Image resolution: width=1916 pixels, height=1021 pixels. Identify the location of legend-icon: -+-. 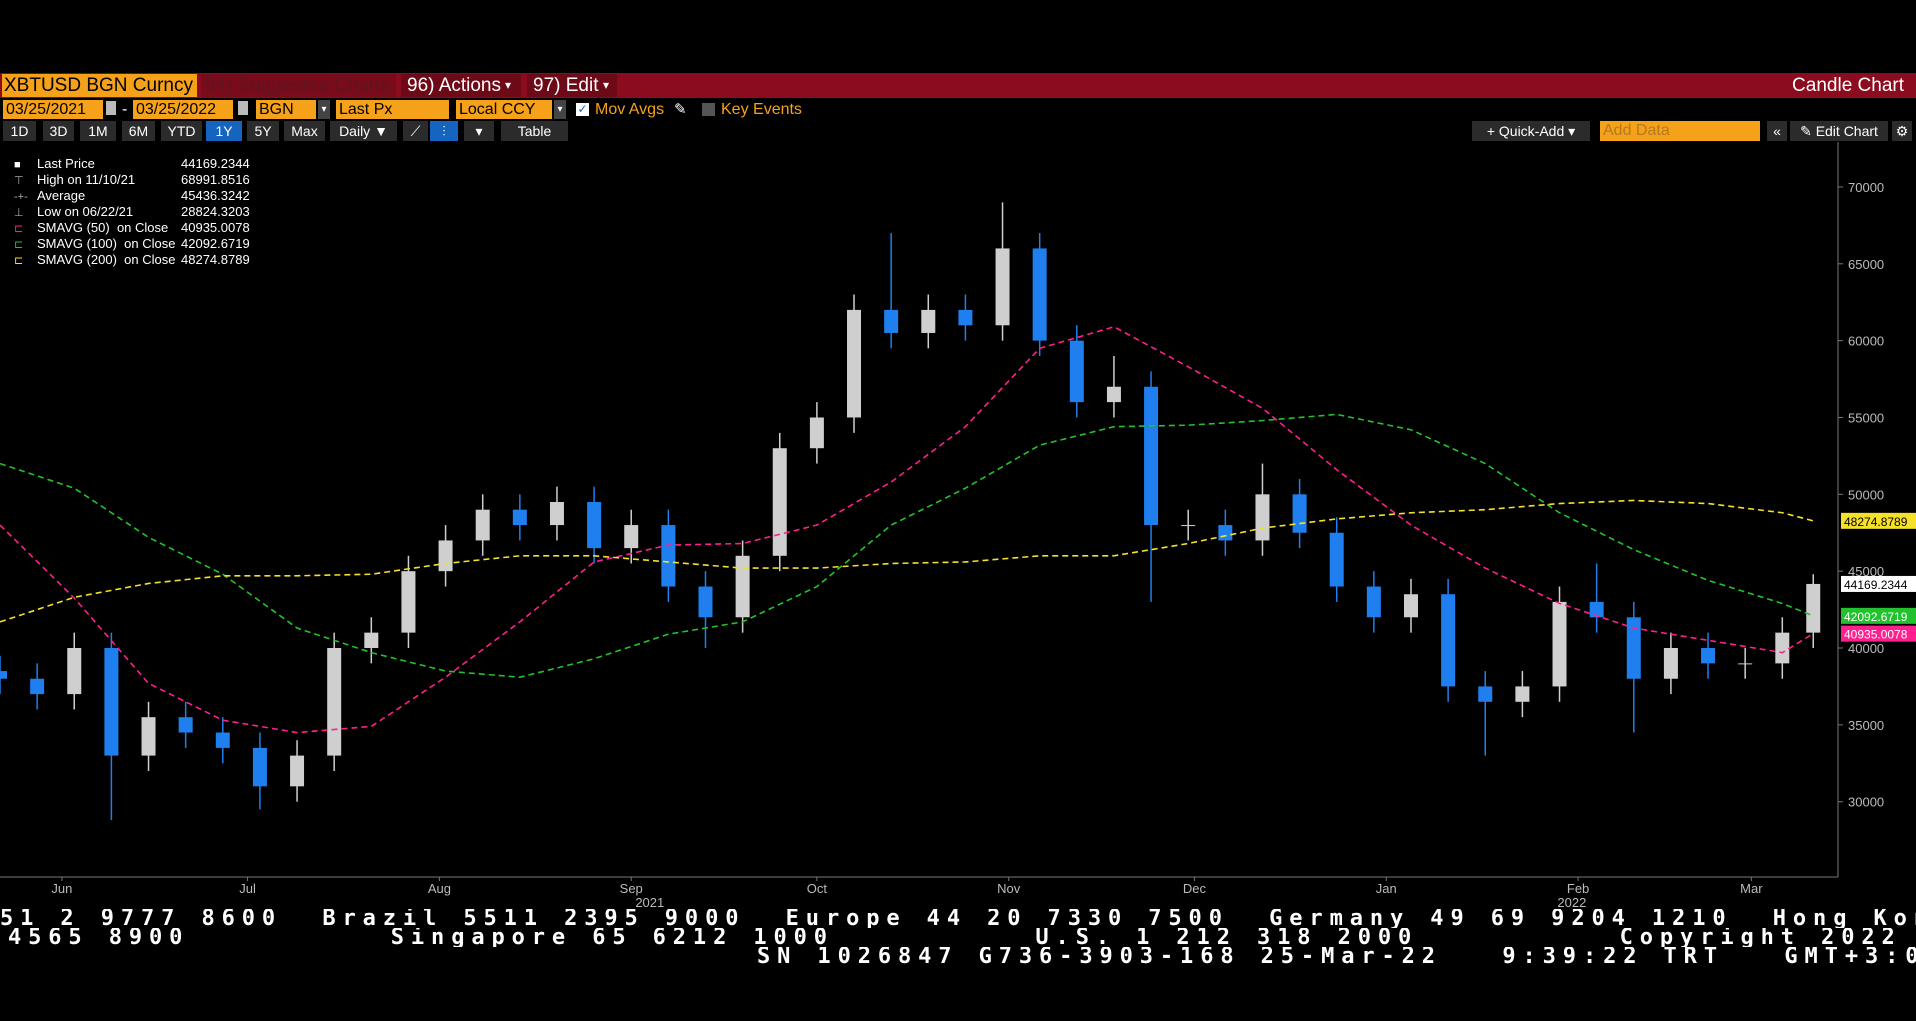
(21, 197).